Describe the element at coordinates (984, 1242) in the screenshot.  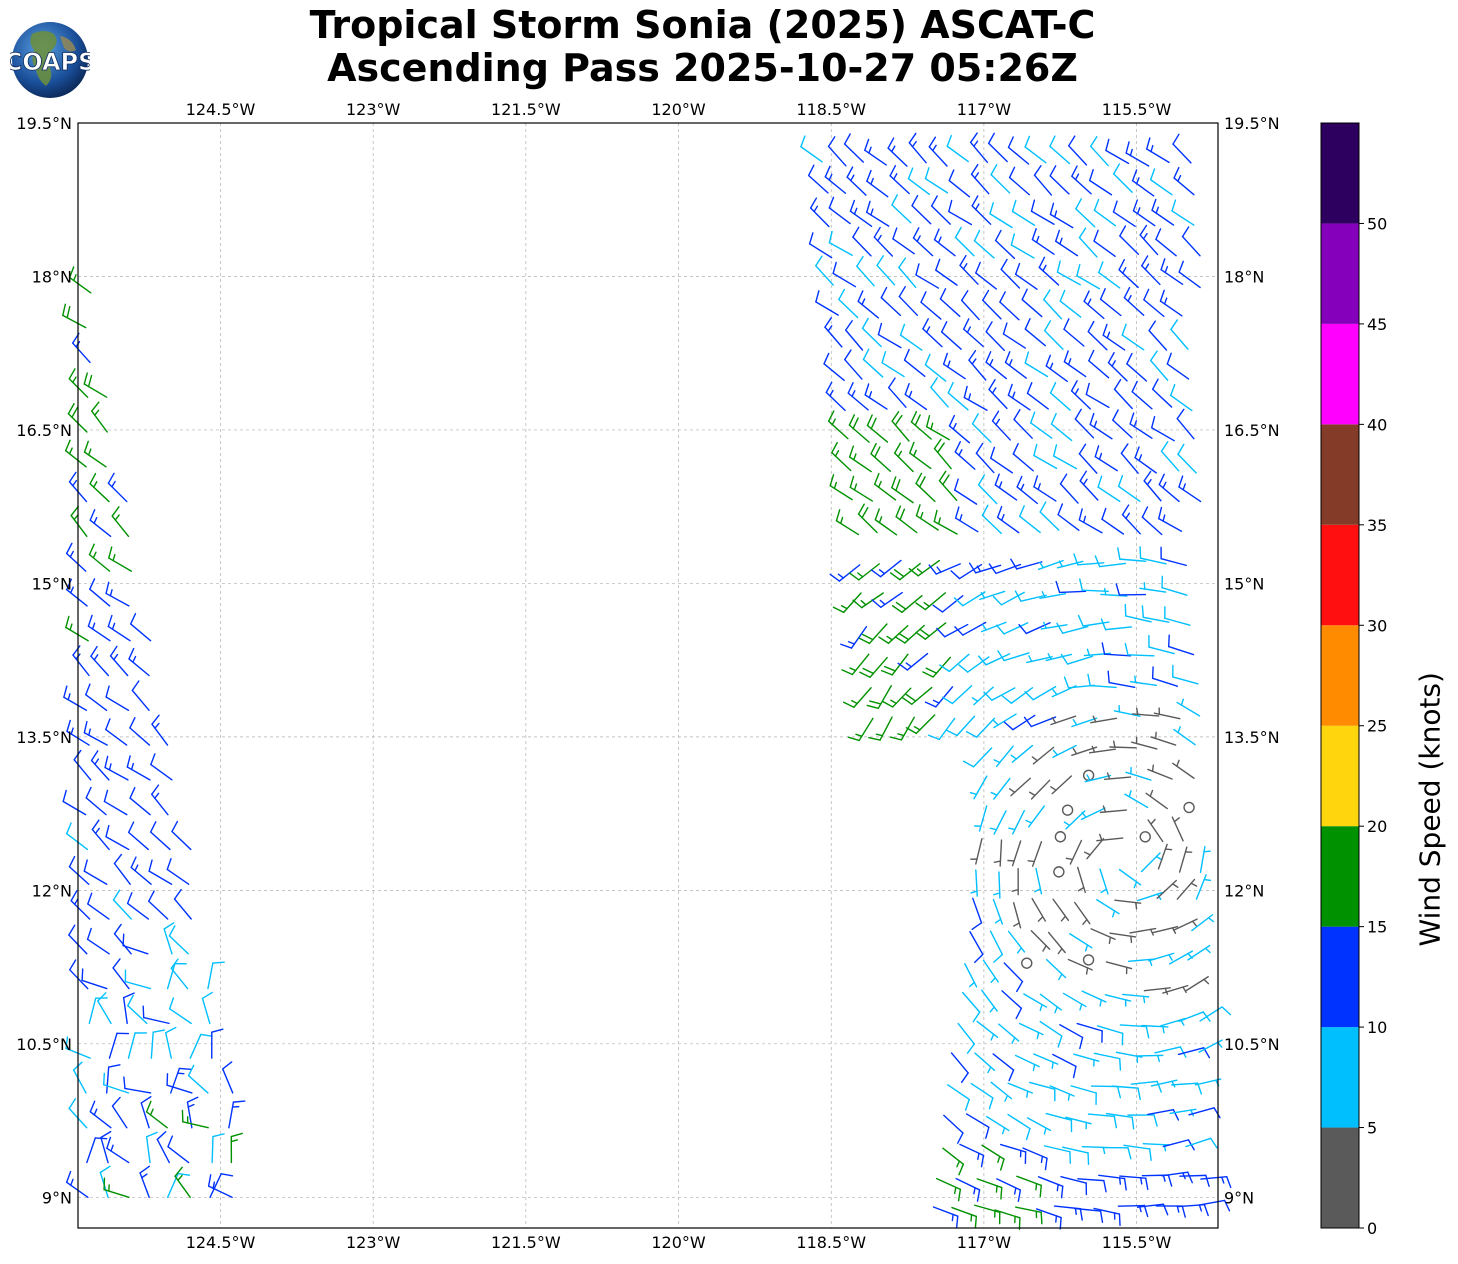
I see `lon-tick-label: 117°W` at that location.